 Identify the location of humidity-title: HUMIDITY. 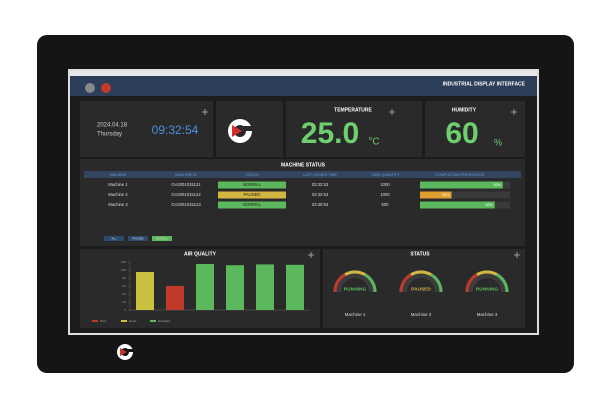
(464, 110).